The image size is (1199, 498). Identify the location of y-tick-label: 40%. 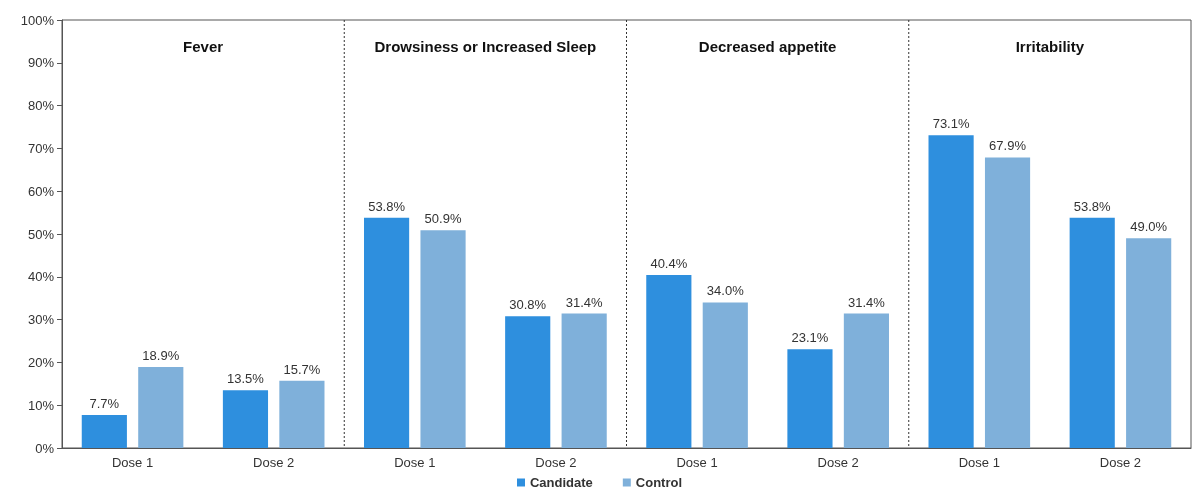
(41, 277).